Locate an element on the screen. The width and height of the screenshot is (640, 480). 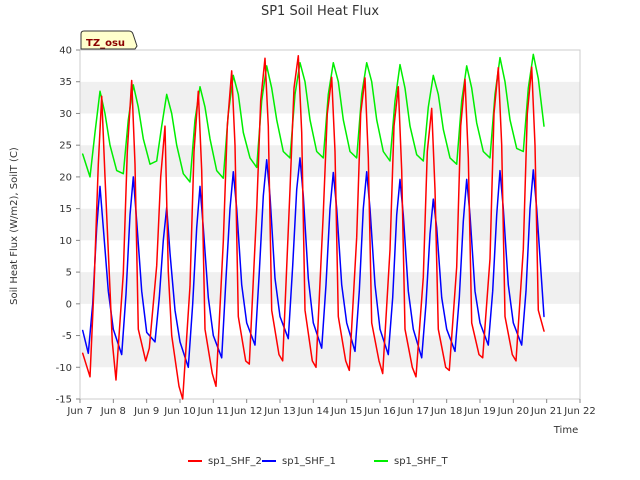
y-axis-ticks: -15 -10 -5 0 5 10 15 20 25 30 35 40 is located at coordinates (68, 226).